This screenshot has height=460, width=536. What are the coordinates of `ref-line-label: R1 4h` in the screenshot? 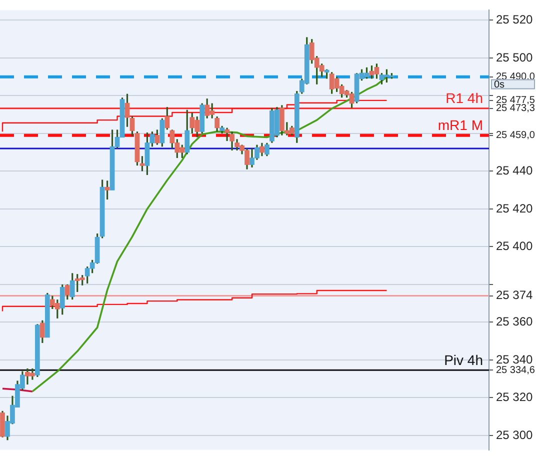 It's located at (464, 98).